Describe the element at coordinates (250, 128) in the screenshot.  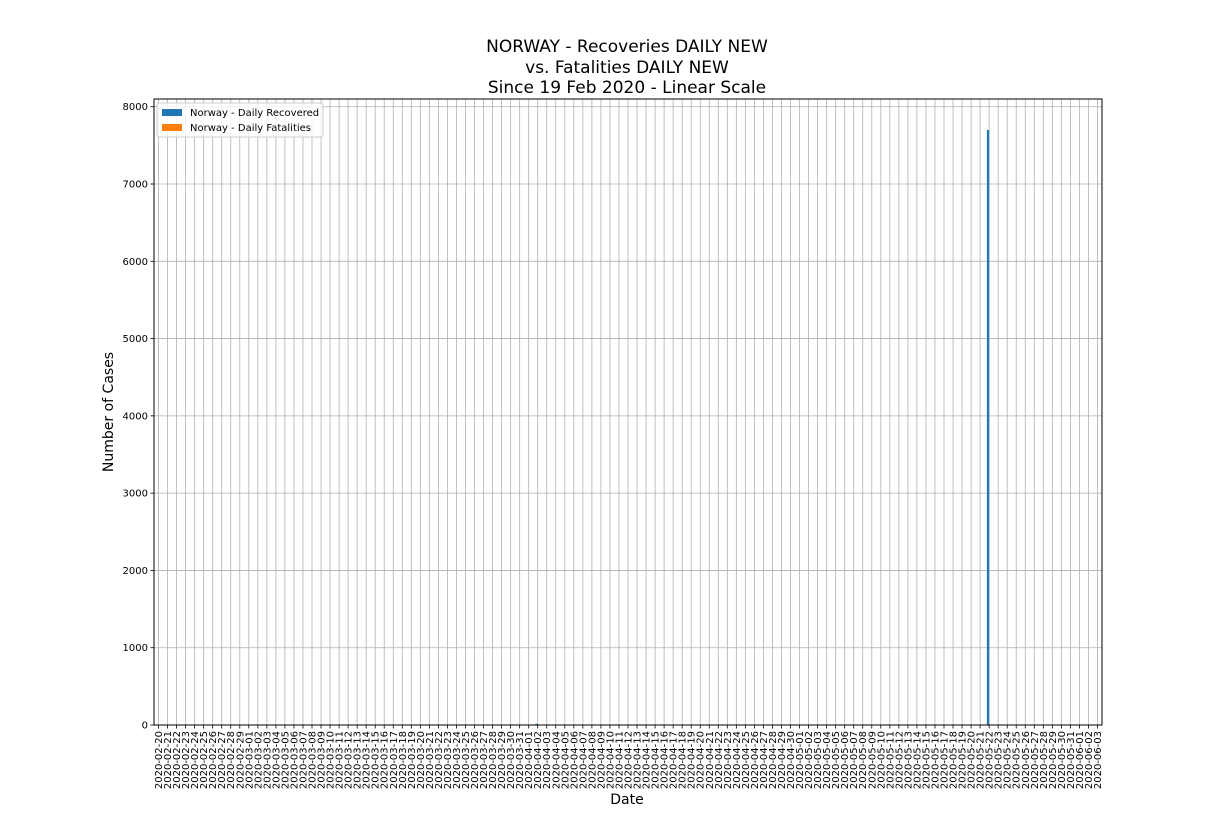
I see `legend-label-fatalities: Norway - Daily Fatalities` at that location.